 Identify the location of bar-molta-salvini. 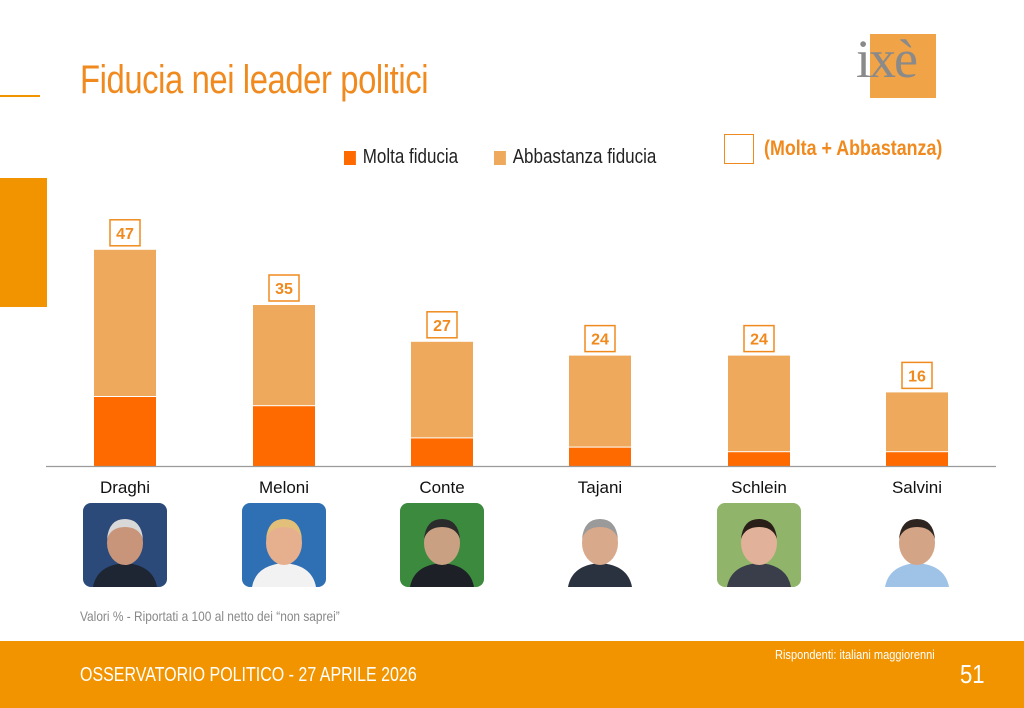
(917, 459).